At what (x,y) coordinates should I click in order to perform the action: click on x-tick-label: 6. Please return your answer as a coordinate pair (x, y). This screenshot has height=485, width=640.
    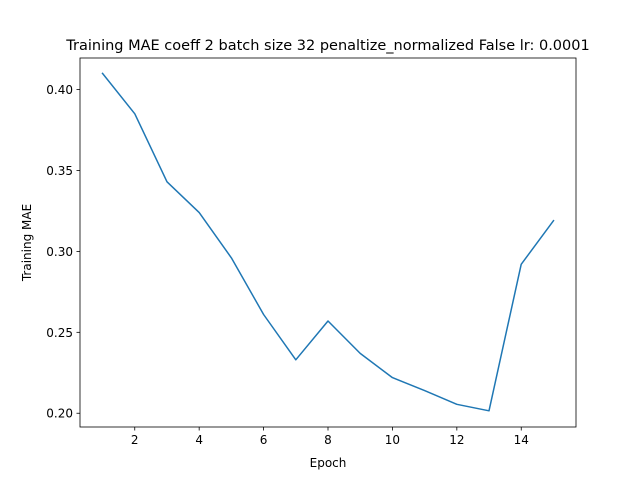
    Looking at the image, I should click on (264, 440).